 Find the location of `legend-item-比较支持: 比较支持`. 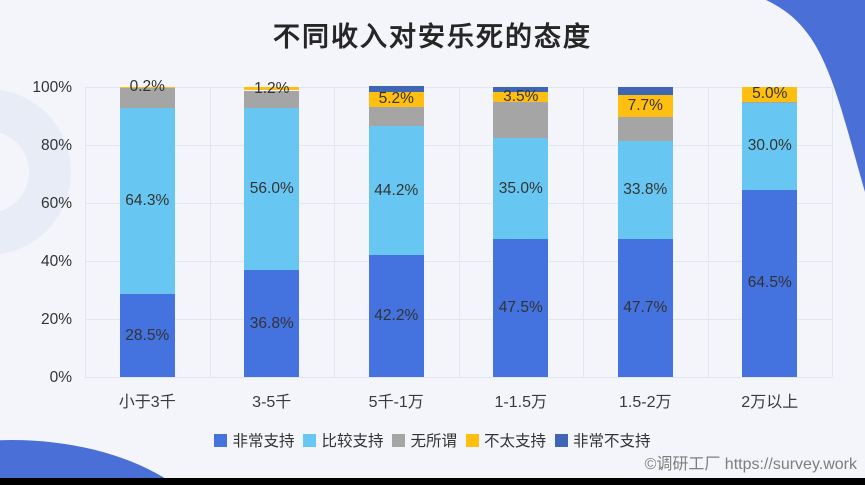

legend-item-比较支持: 比较支持 is located at coordinates (343, 440).